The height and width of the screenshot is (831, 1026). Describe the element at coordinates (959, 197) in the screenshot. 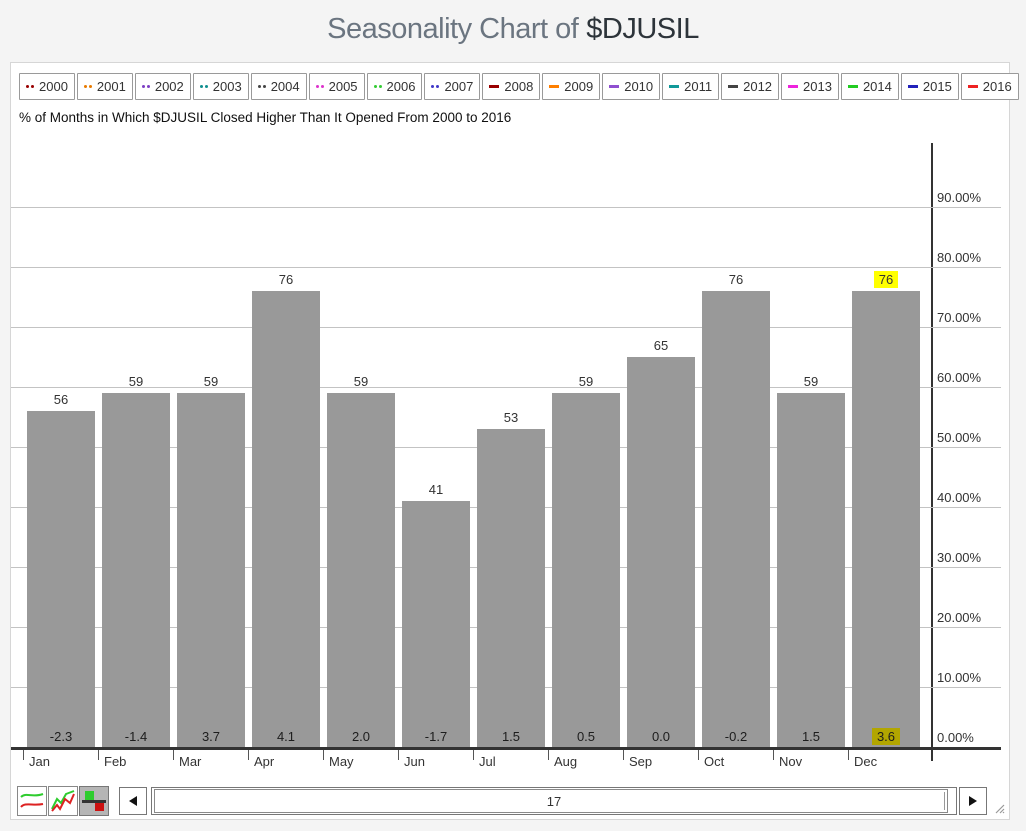

I see `y-tick-label: 90.00%` at that location.